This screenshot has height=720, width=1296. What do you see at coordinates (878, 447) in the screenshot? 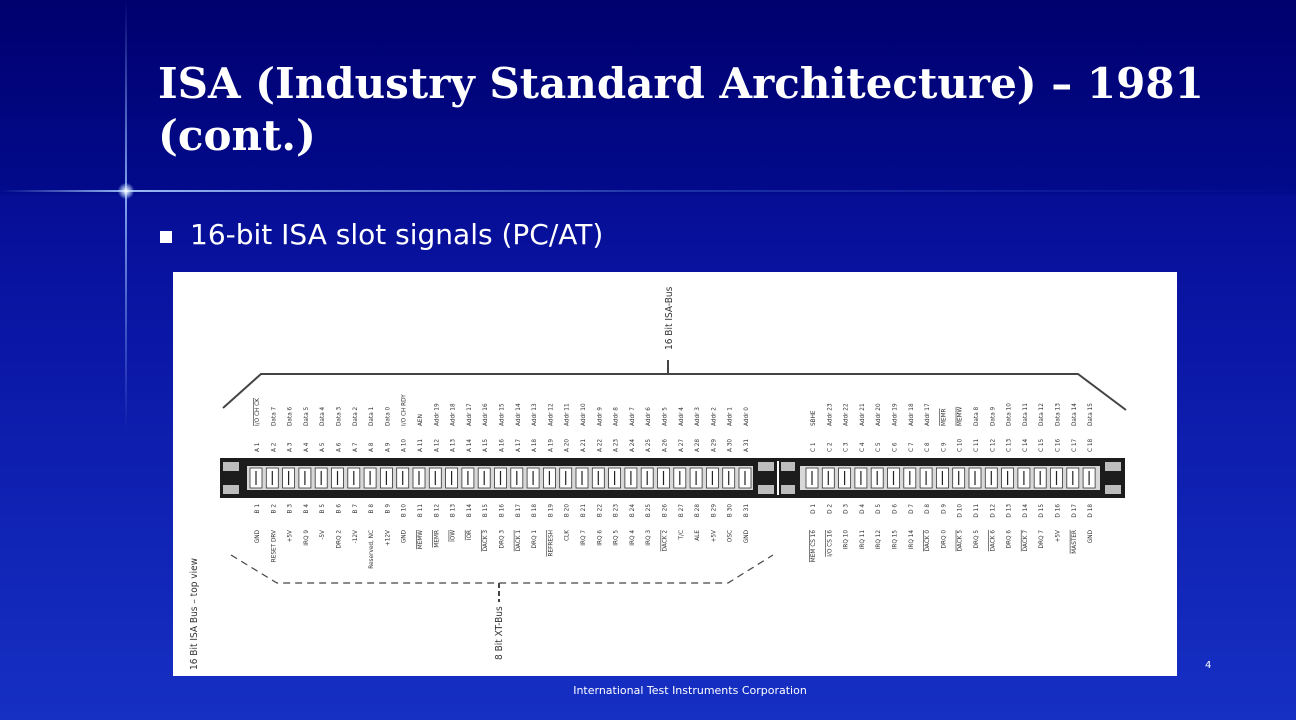
I see `pin-number-label: C 5` at bounding box center [878, 447].